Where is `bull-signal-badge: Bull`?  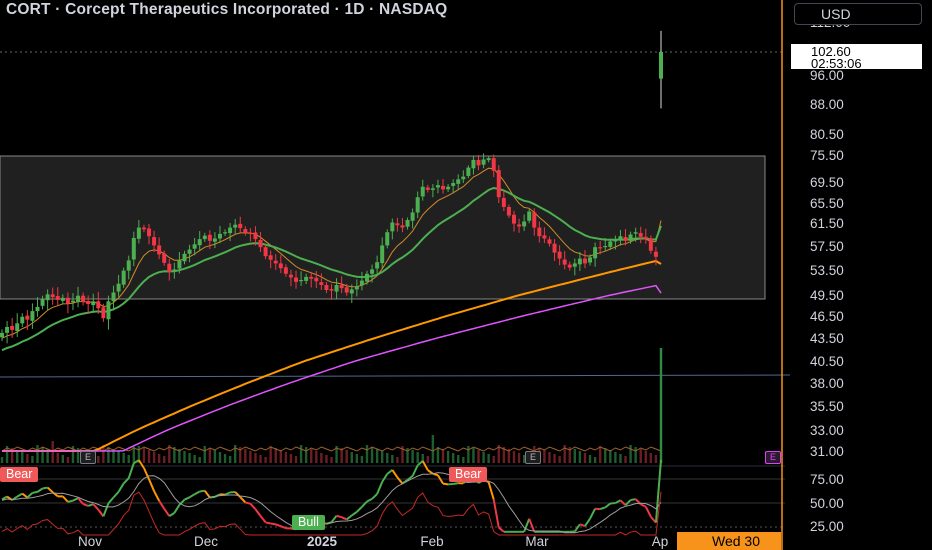 bull-signal-badge: Bull is located at coordinates (308, 522).